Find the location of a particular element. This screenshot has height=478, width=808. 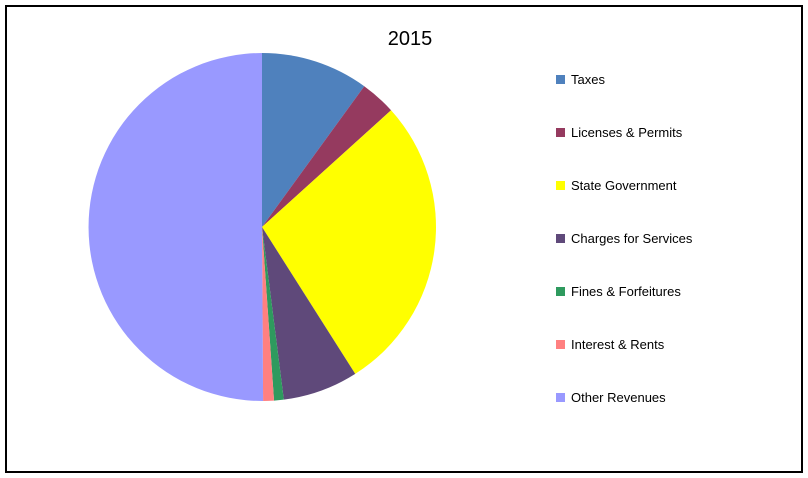

legend-item: Licenses & Permits is located at coordinates (624, 151).